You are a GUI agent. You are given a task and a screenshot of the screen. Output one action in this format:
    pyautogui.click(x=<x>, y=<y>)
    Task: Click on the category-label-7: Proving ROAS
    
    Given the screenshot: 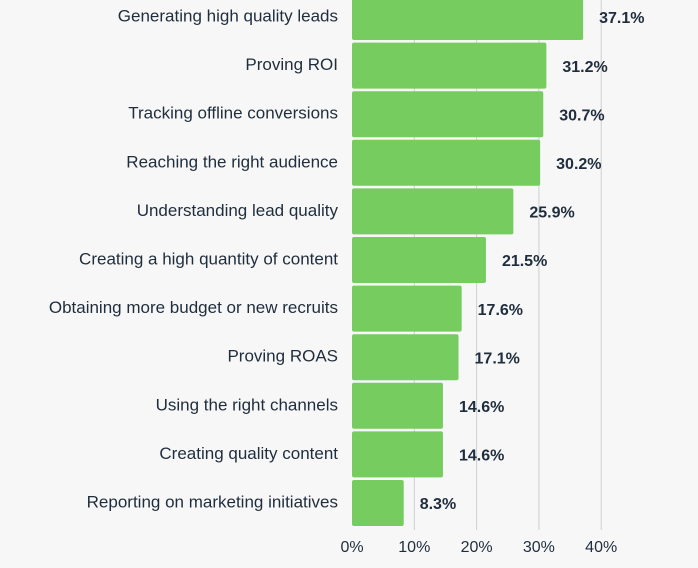 What is the action you would take?
    pyautogui.click(x=282, y=356)
    